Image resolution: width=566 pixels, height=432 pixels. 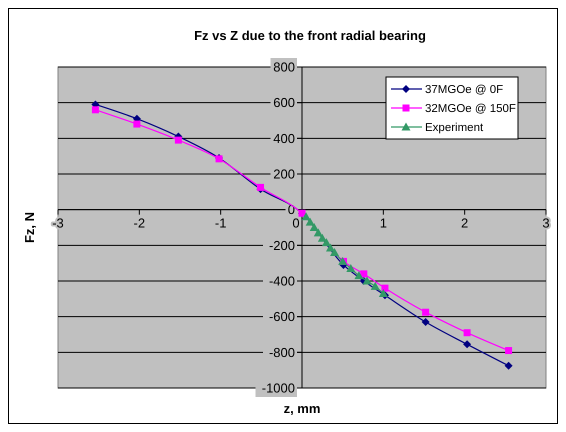 What do you see at coordinates (281, 352) in the screenshot?
I see `y-tick-label: -800` at bounding box center [281, 352].